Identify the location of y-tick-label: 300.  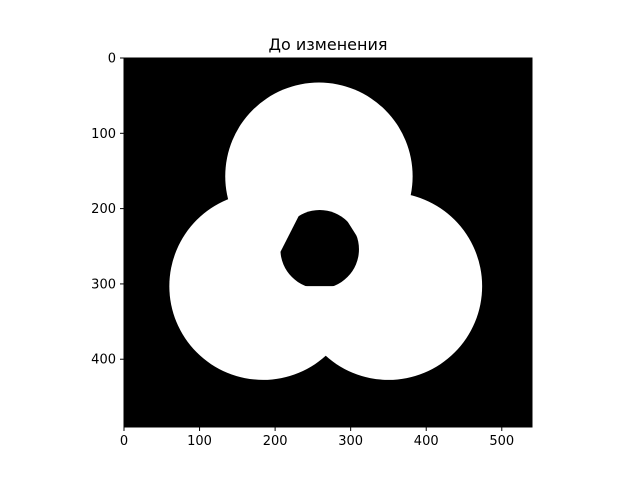
(103, 284).